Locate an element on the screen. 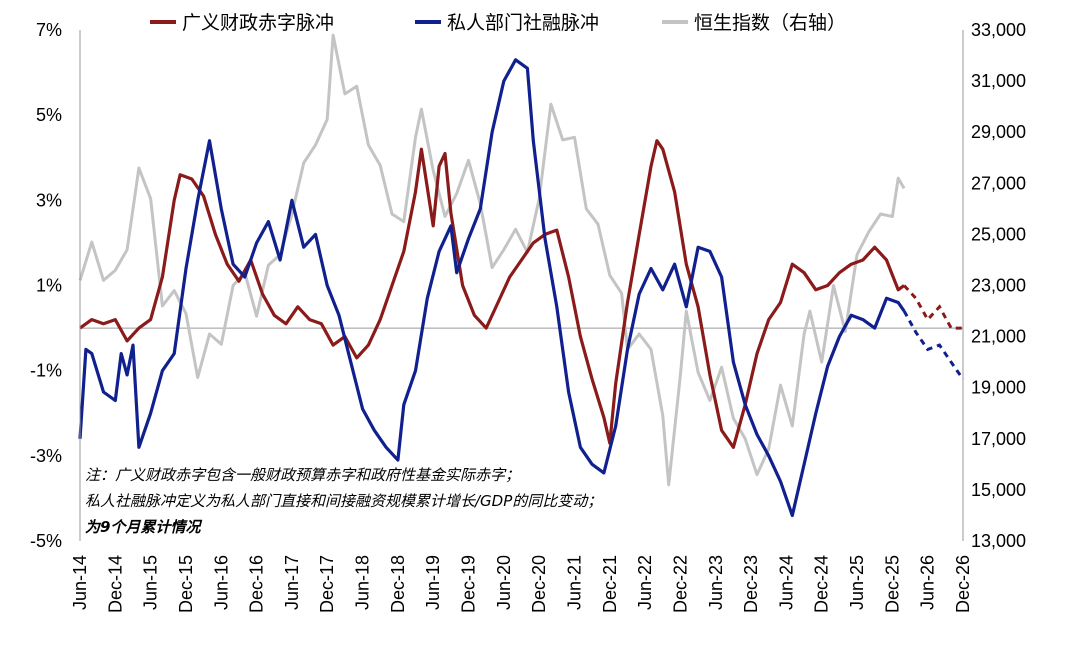 This screenshot has width=1080, height=645. x-tick-label: Jun-22 is located at coordinates (645, 582).